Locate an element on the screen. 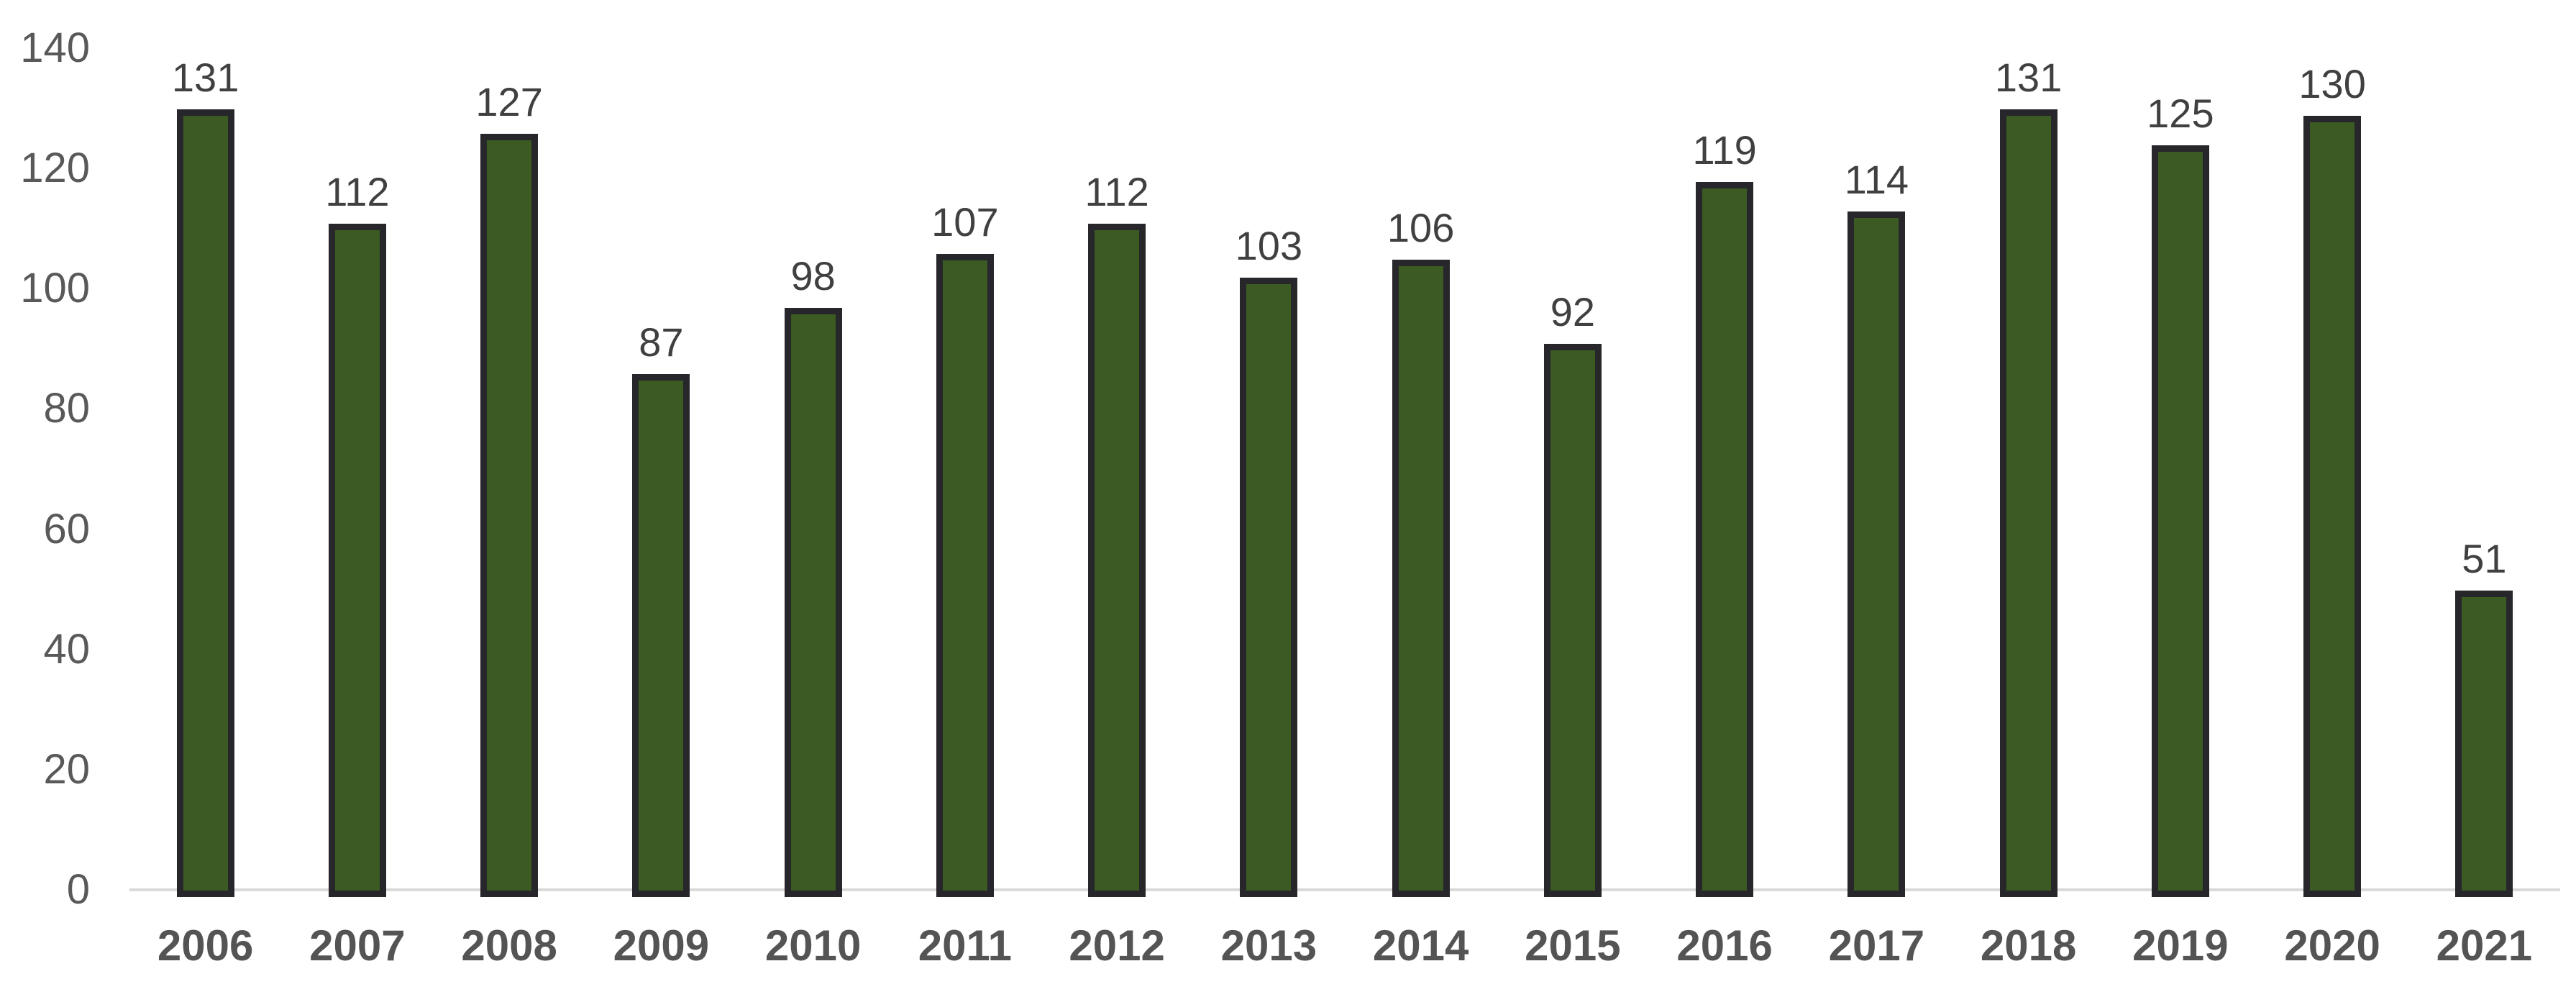 This screenshot has height=997, width=2576. y-axis-tick-label: 120 is located at coordinates (55, 169).